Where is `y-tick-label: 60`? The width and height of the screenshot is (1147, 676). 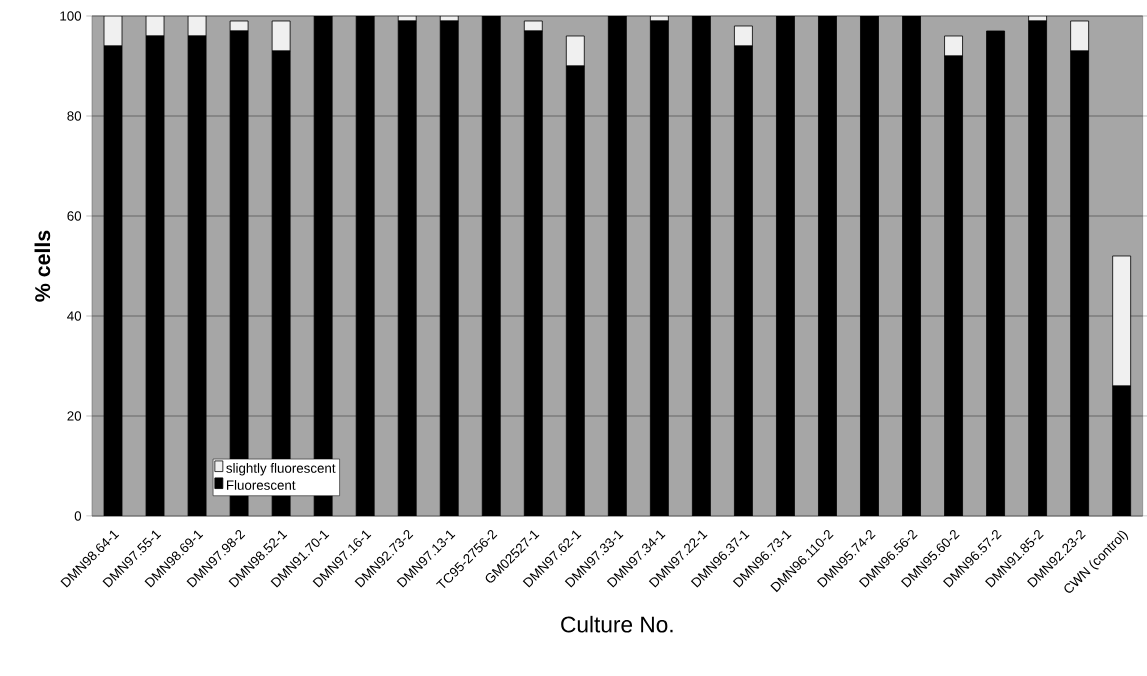
y-tick-label: 60 is located at coordinates (74, 216).